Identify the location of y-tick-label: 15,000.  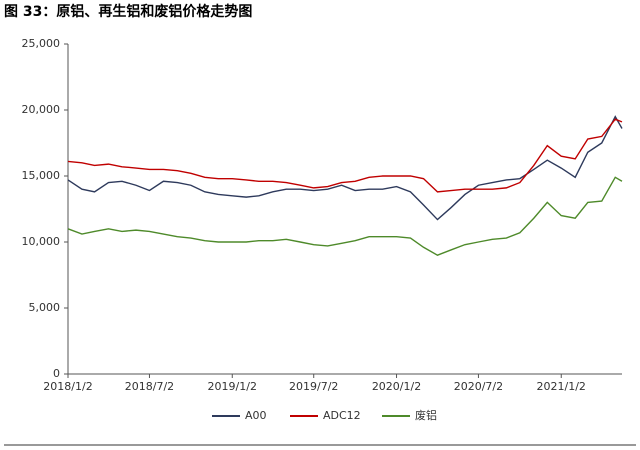
(41, 175).